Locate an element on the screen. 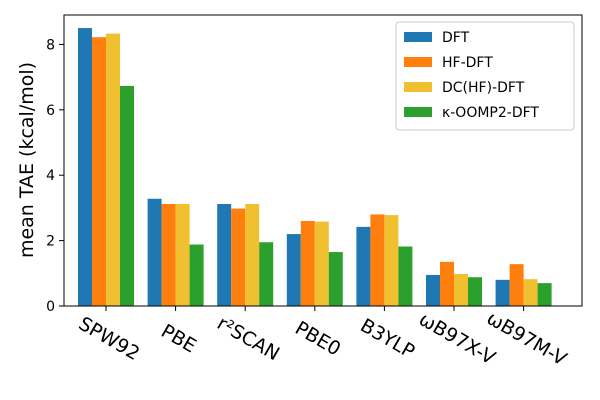 The image size is (600, 400). bar-κ-OOMP2-DFT-B3YLP is located at coordinates (405, 276).